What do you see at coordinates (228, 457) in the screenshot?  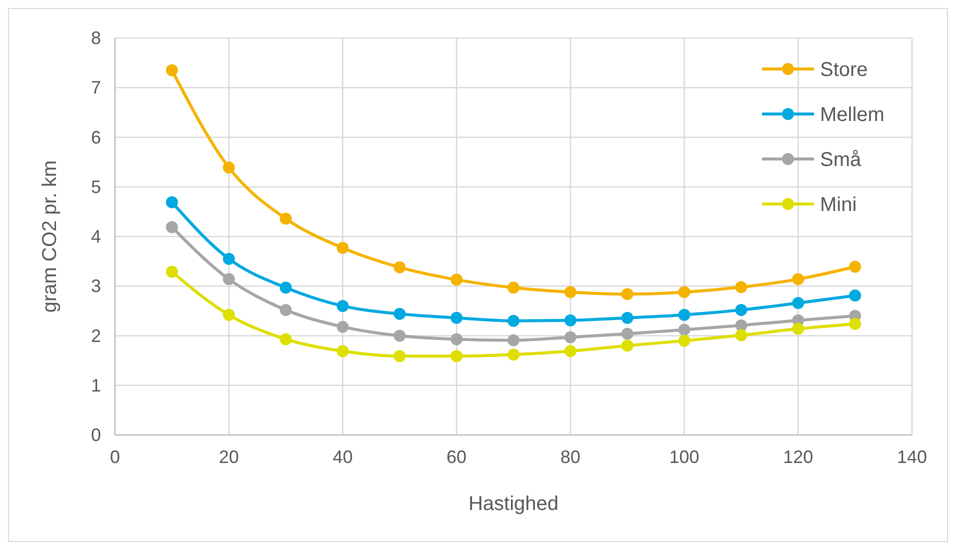 I see `x-tick-label: 20` at bounding box center [228, 457].